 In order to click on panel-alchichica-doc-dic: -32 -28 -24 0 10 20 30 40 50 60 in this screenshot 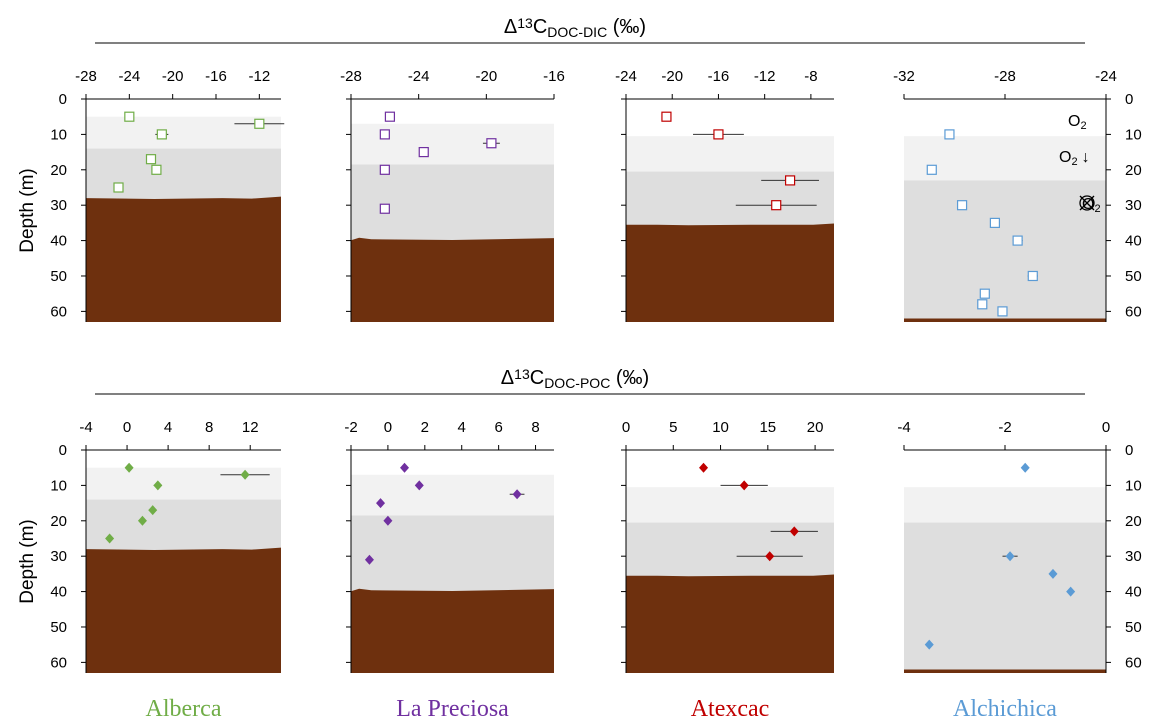, I will do `click(1017, 195)`.